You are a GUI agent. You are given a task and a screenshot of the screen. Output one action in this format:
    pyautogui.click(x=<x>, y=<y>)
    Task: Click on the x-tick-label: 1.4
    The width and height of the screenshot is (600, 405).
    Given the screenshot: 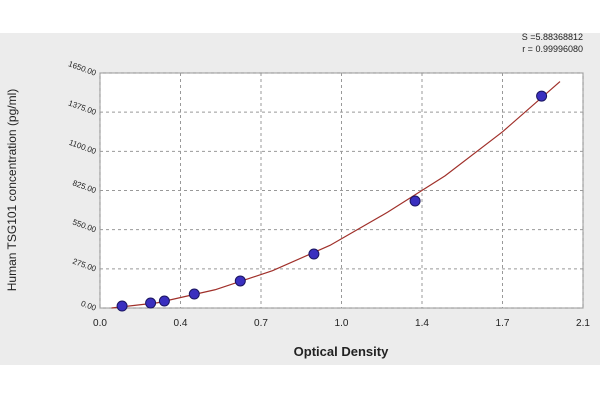 What is the action you would take?
    pyautogui.click(x=422, y=323)
    